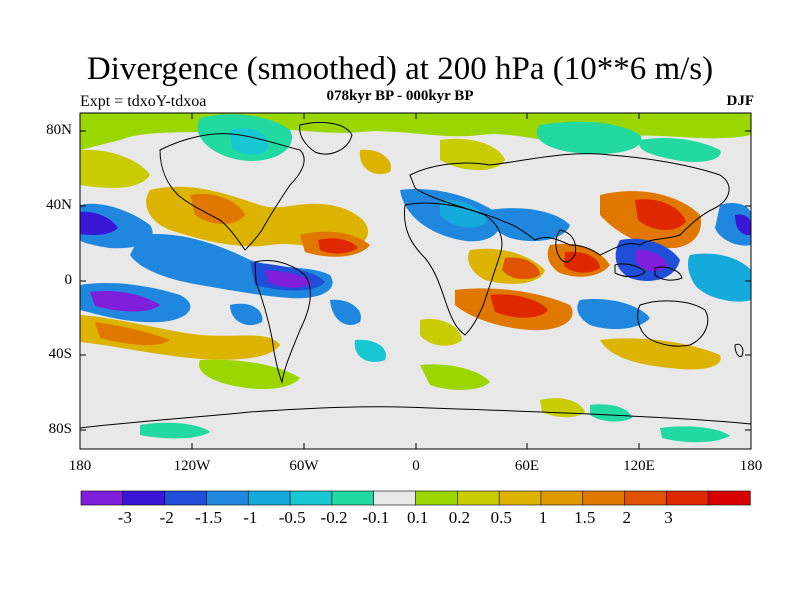  I want to click on colorbar-label: 0.2, so click(459, 517).